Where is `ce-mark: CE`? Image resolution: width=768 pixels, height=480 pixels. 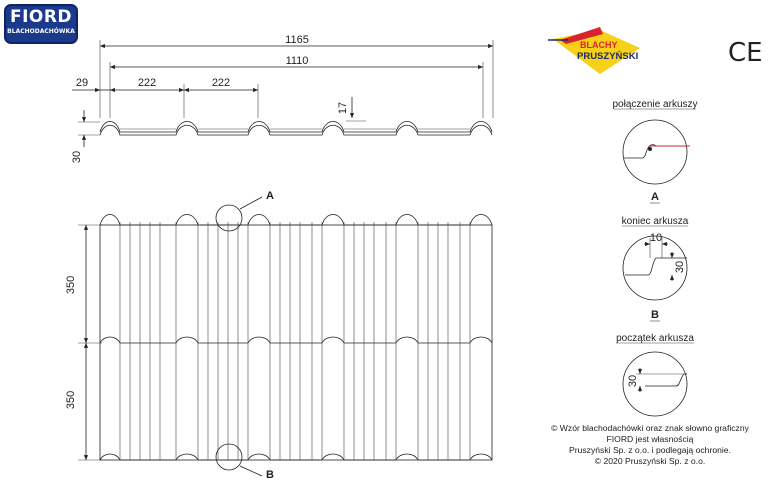 ce-mark: CE is located at coordinates (745, 53).